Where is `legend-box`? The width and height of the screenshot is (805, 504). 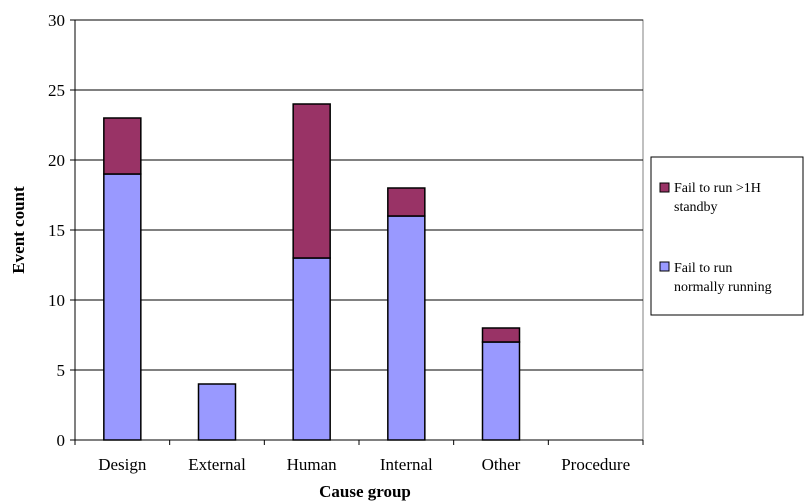 legend-box is located at coordinates (727, 236).